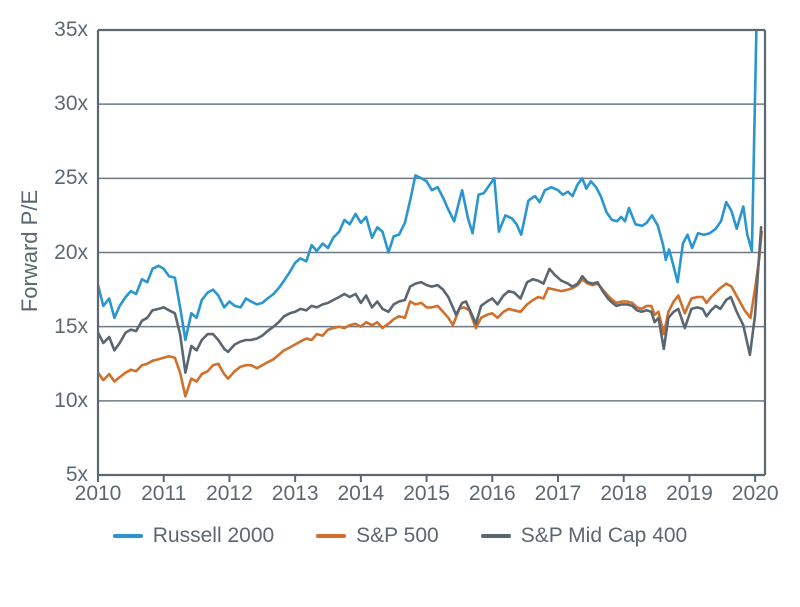 The height and width of the screenshot is (607, 800). What do you see at coordinates (213, 535) in the screenshot?
I see `legend-label: Russell 2000` at bounding box center [213, 535].